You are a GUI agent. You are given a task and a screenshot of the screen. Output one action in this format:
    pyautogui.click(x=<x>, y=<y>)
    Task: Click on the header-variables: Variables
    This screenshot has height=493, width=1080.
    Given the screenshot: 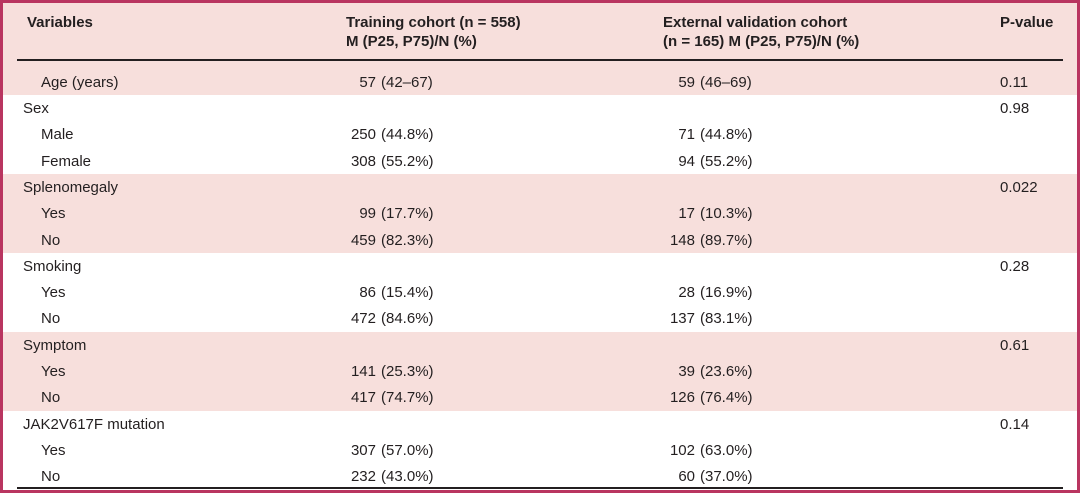 What is the action you would take?
    pyautogui.click(x=166, y=36)
    